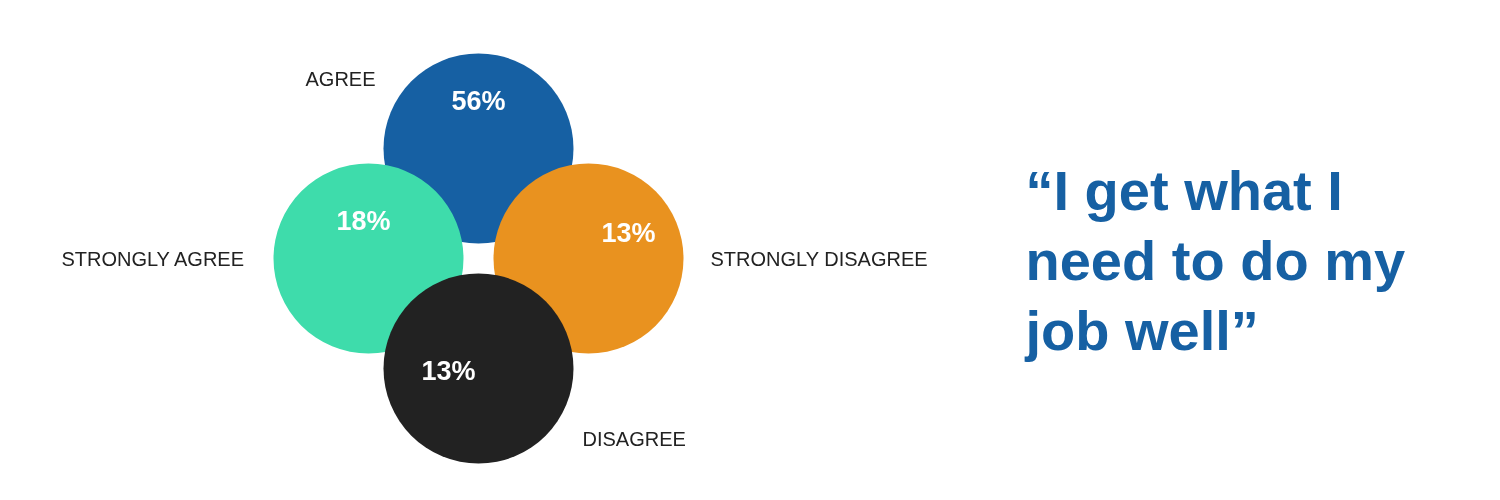 This screenshot has width=1500, height=500. Describe the element at coordinates (340, 78) in the screenshot. I see `category-label: AGREE` at that location.